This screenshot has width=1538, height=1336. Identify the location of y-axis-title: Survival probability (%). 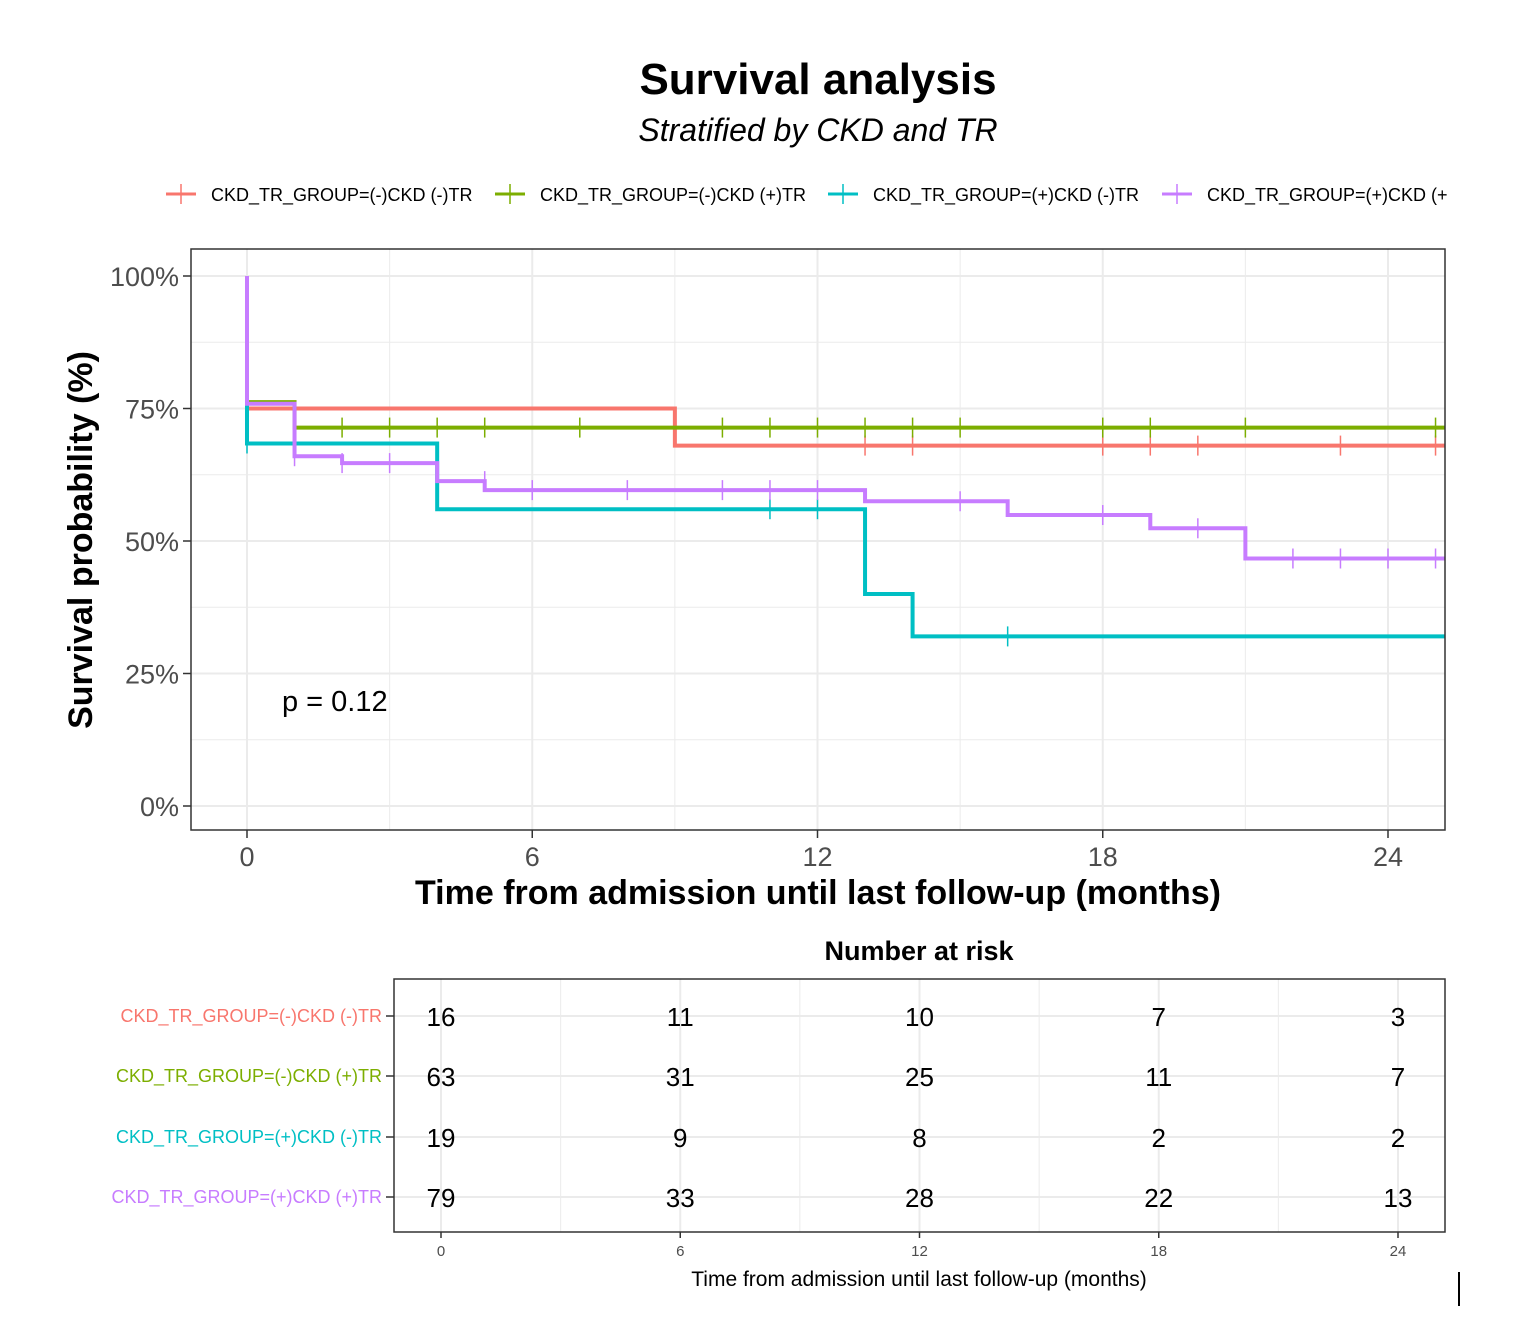
(81, 540).